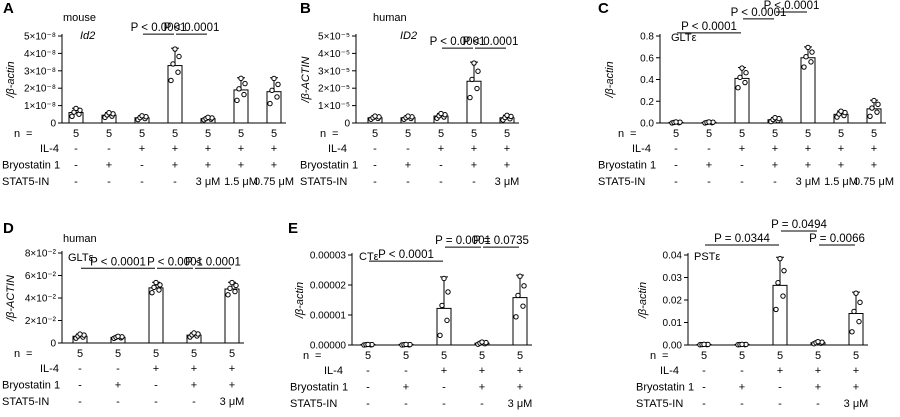 The width and height of the screenshot is (900, 417). I want to click on row-cell: 0.75 μM, so click(874, 182).